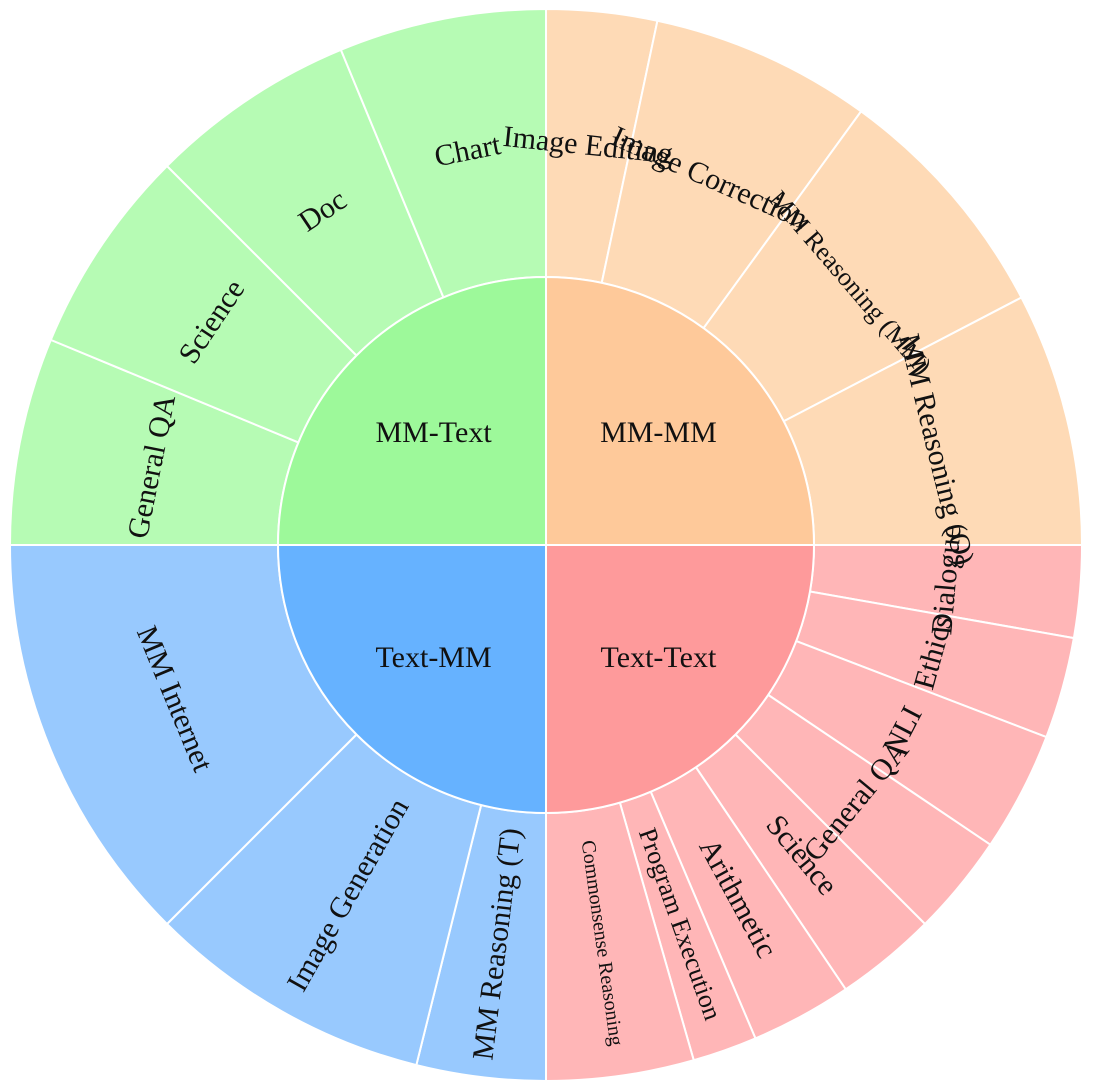 Image resolution: width=1099 pixels, height=1088 pixels. Describe the element at coordinates (680, 410) in the screenshot. I see `slice-mm-mm` at that location.